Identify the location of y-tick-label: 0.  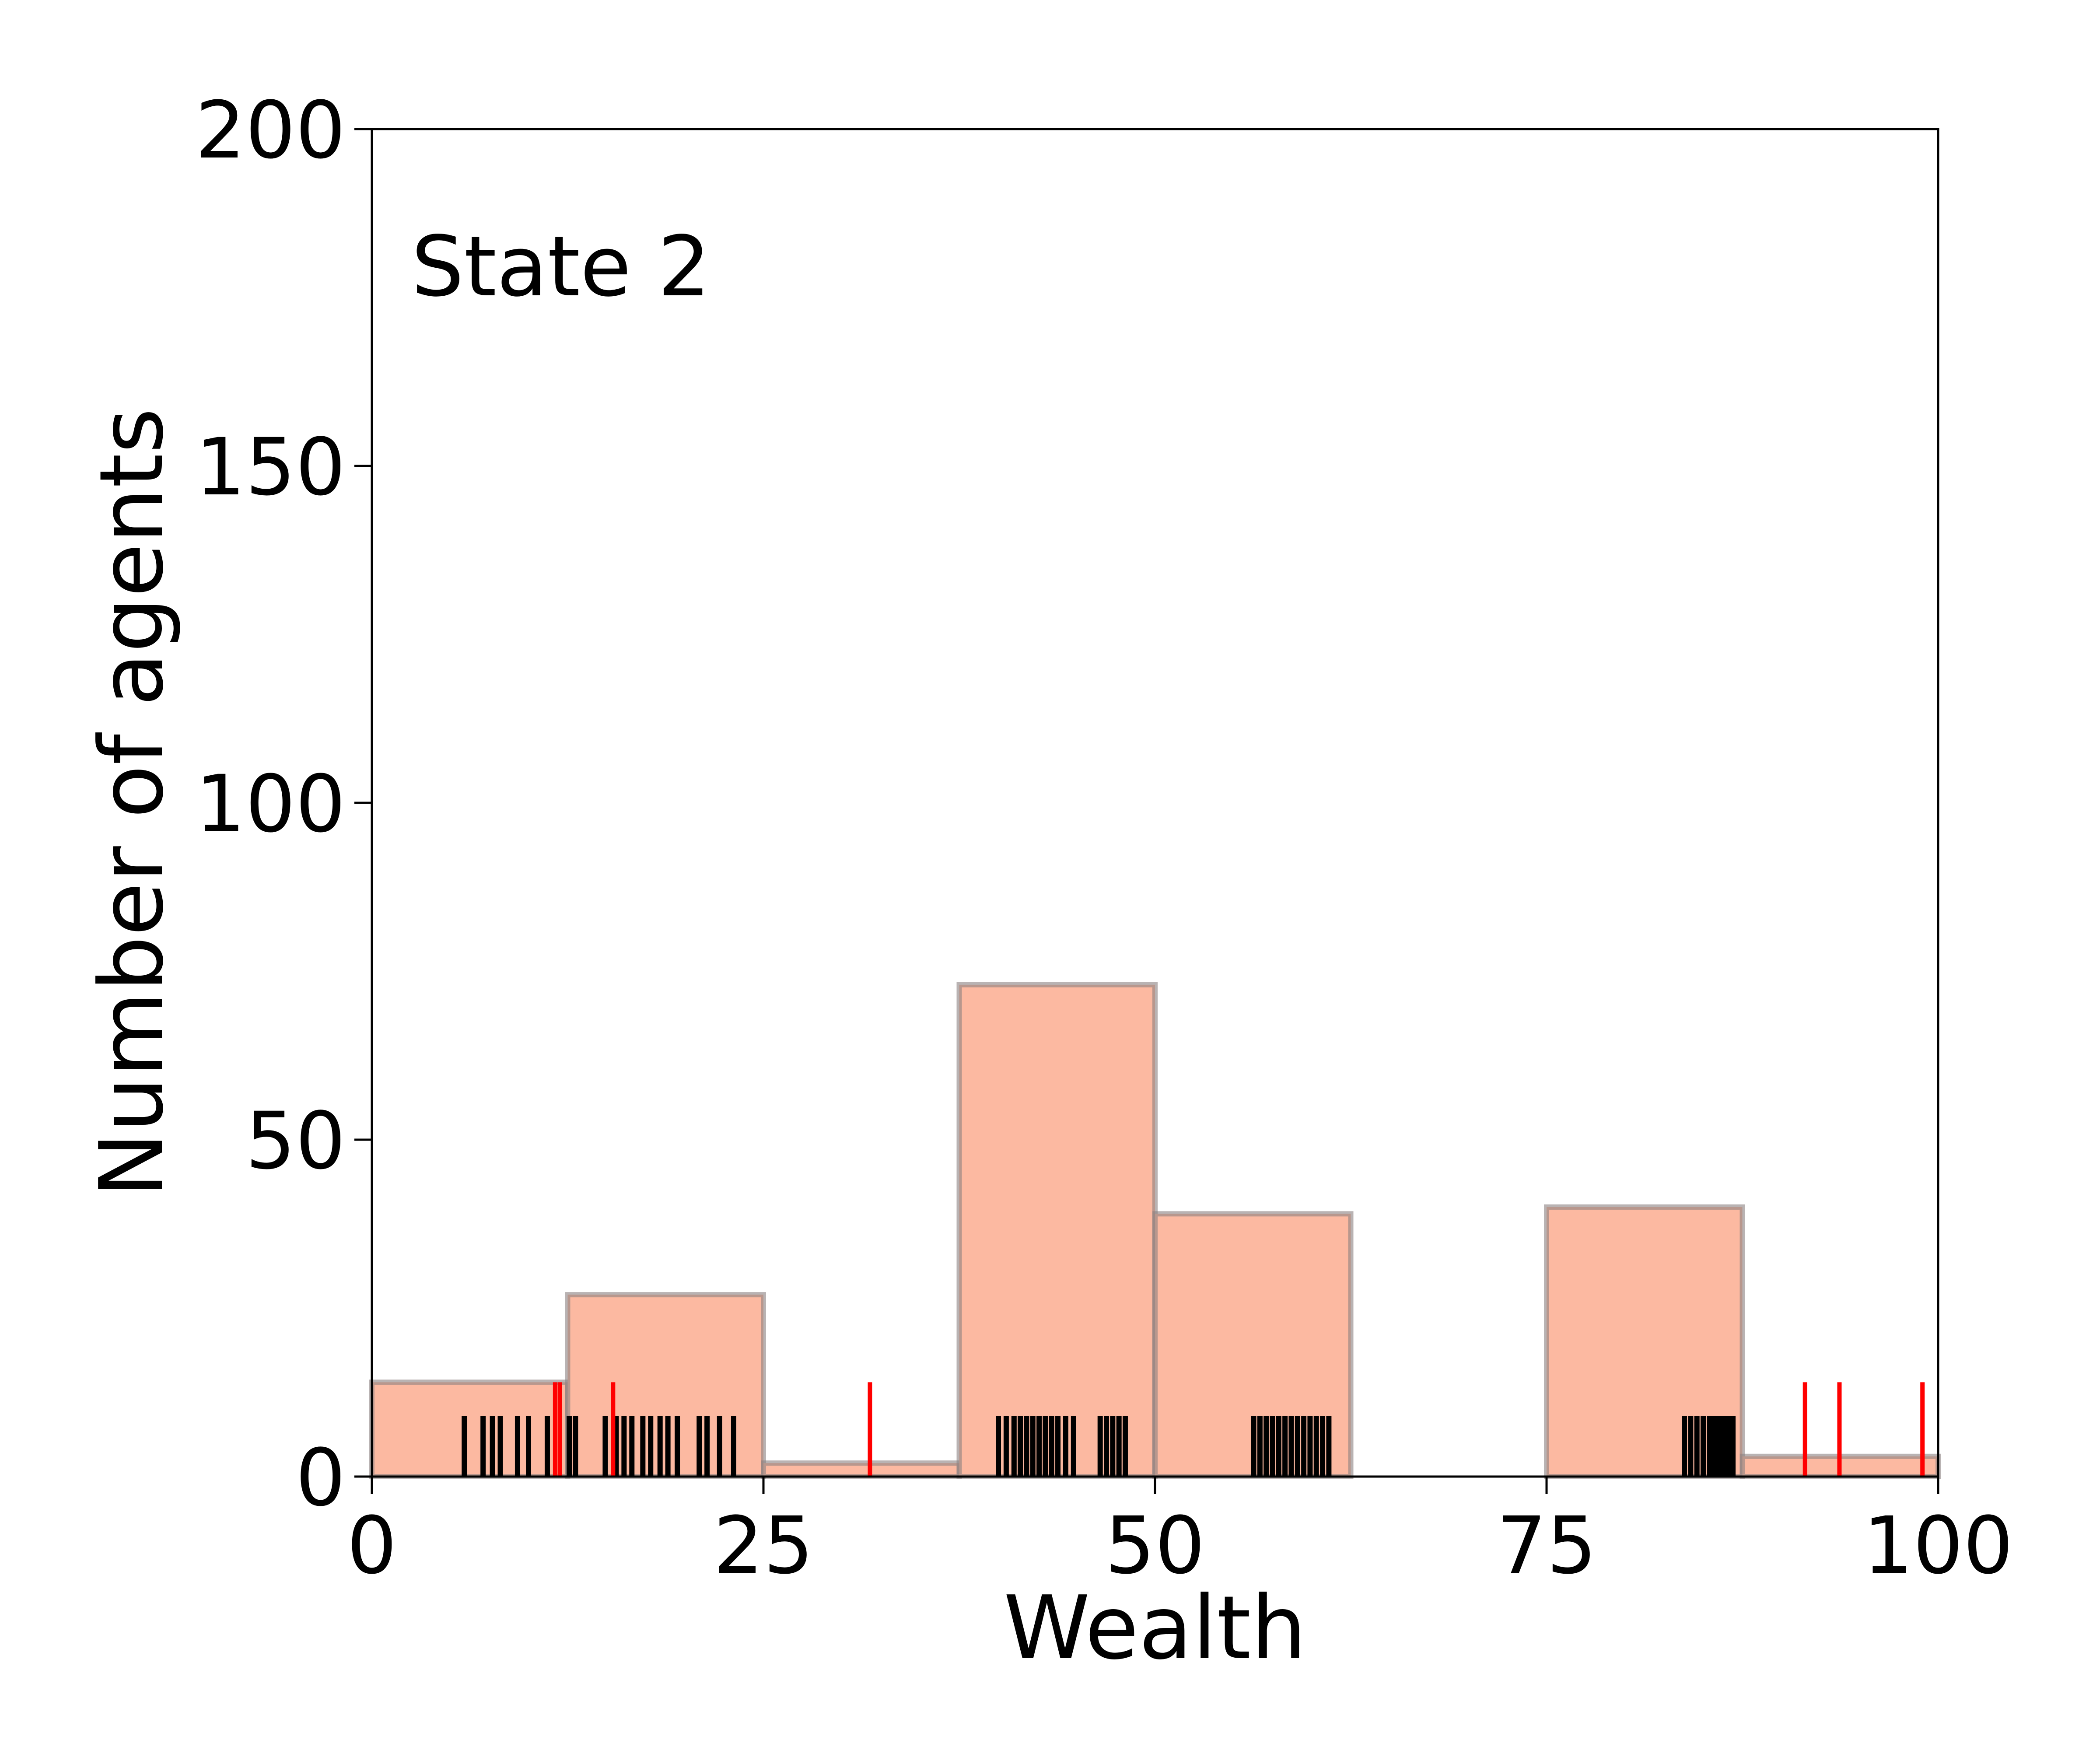
(320, 1478).